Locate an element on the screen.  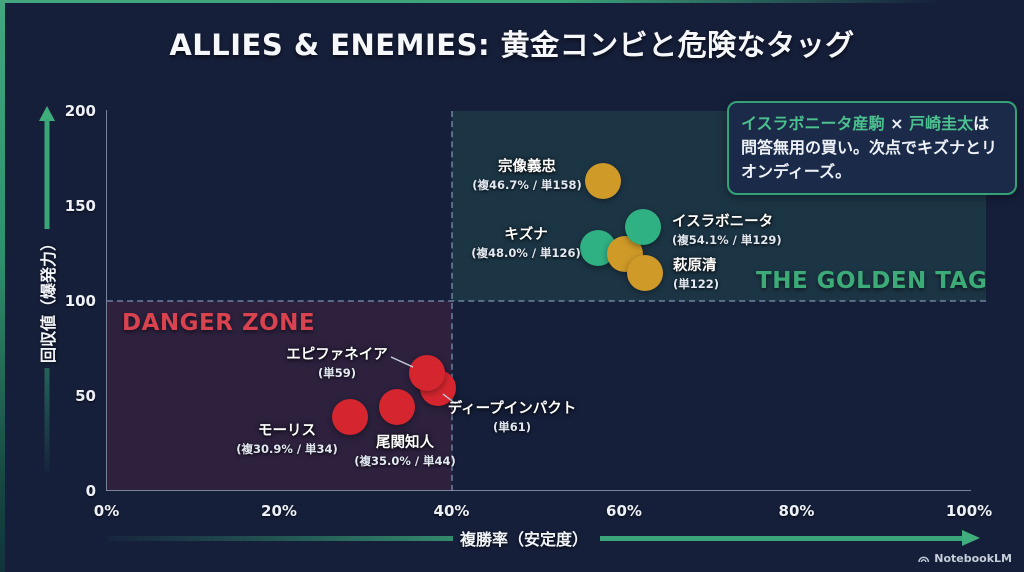
callout-highlight-sire: イスラボニータ産駒 is located at coordinates (813, 123).